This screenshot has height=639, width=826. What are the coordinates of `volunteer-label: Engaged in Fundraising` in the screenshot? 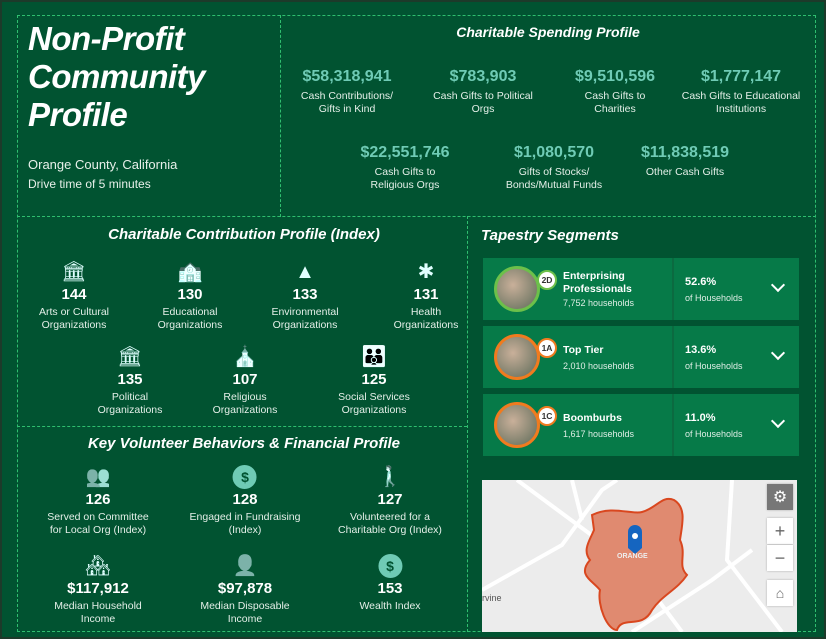 It's located at (245, 517).